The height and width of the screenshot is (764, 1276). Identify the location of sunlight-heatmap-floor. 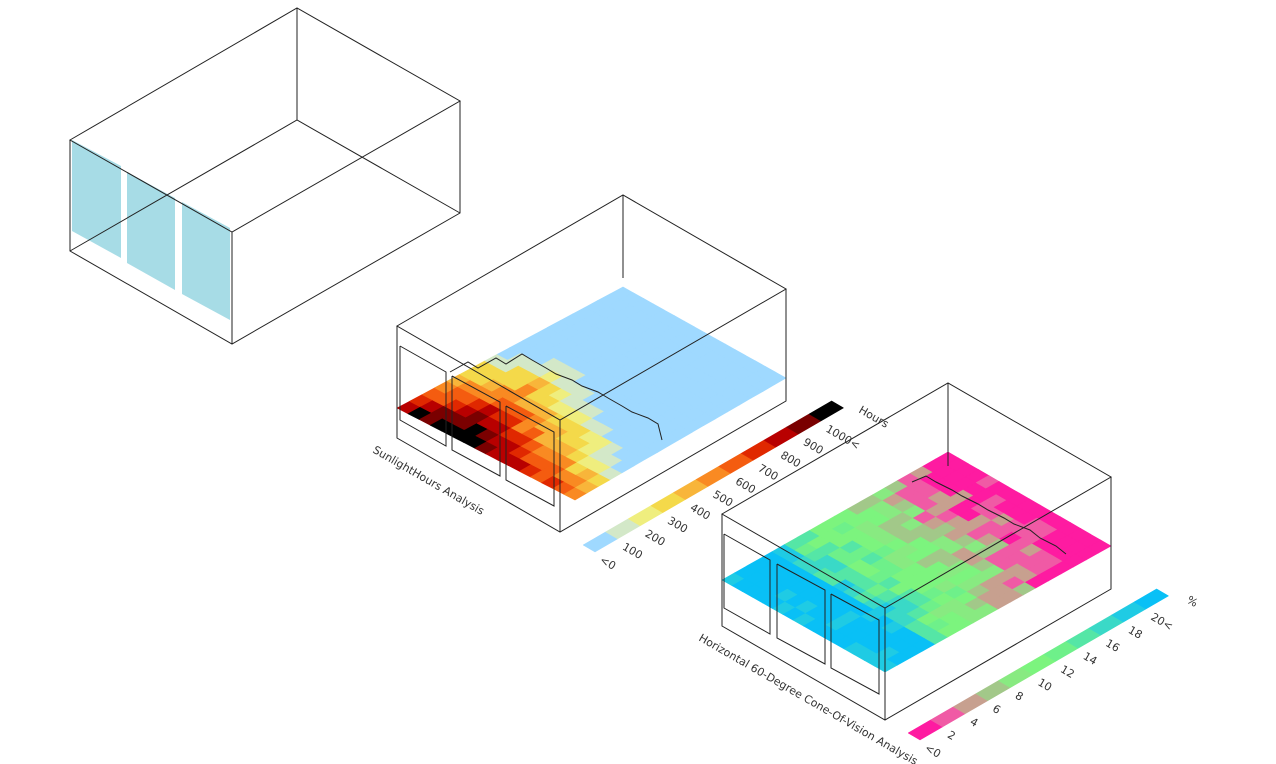
(591, 393).